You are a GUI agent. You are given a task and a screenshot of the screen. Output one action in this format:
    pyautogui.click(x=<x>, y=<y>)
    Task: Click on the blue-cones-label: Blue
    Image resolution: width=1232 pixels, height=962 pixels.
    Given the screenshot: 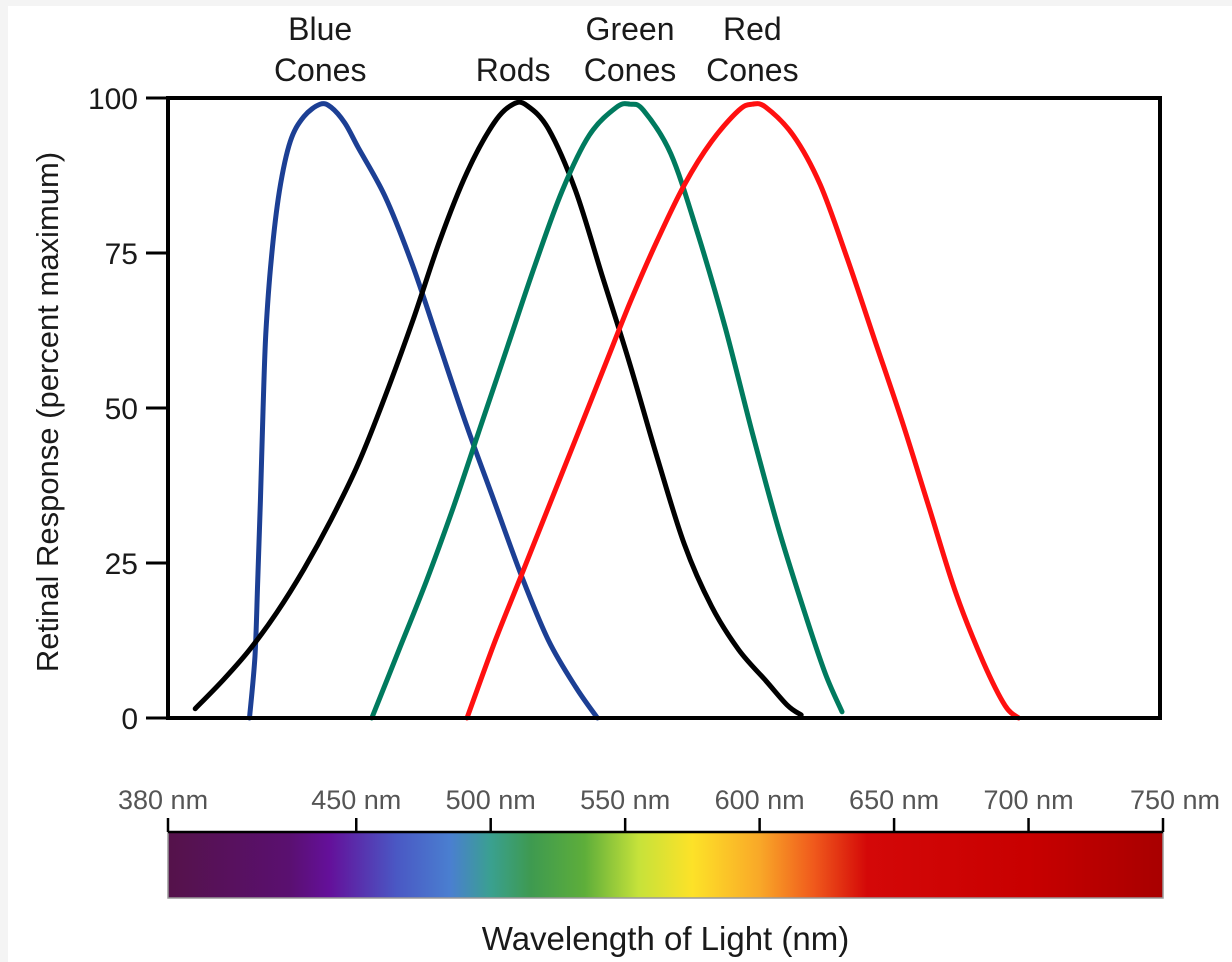 What is the action you would take?
    pyautogui.click(x=320, y=29)
    